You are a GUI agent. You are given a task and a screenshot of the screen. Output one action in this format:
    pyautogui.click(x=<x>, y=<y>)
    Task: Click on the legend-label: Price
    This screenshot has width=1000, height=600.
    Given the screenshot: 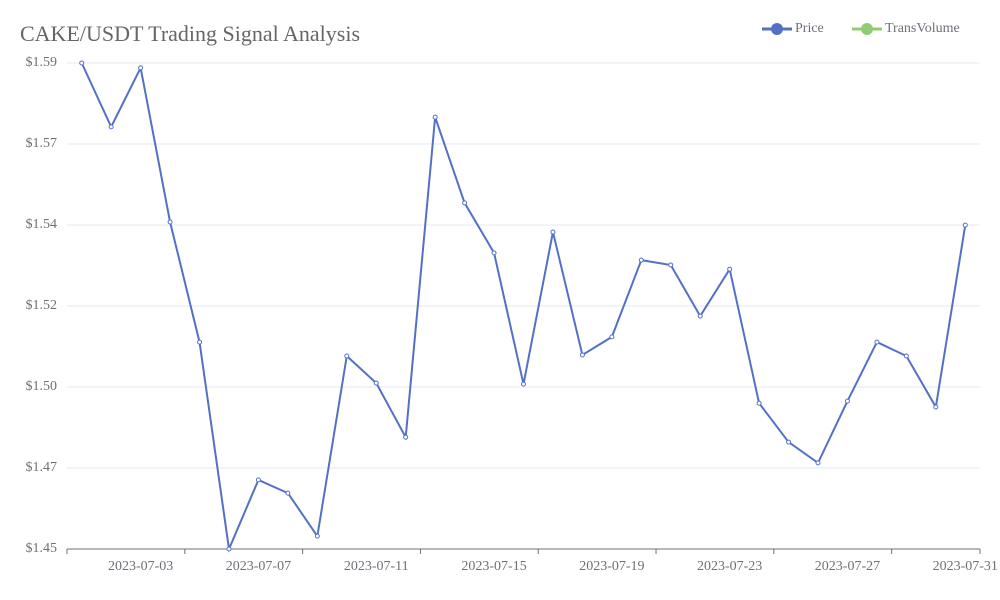 What is the action you would take?
    pyautogui.click(x=809, y=28)
    